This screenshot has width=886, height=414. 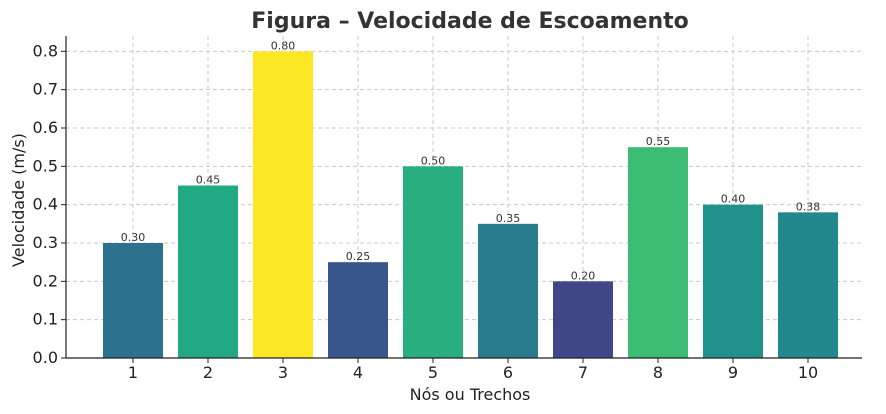 I want to click on data-label: 0.30, so click(x=133, y=237).